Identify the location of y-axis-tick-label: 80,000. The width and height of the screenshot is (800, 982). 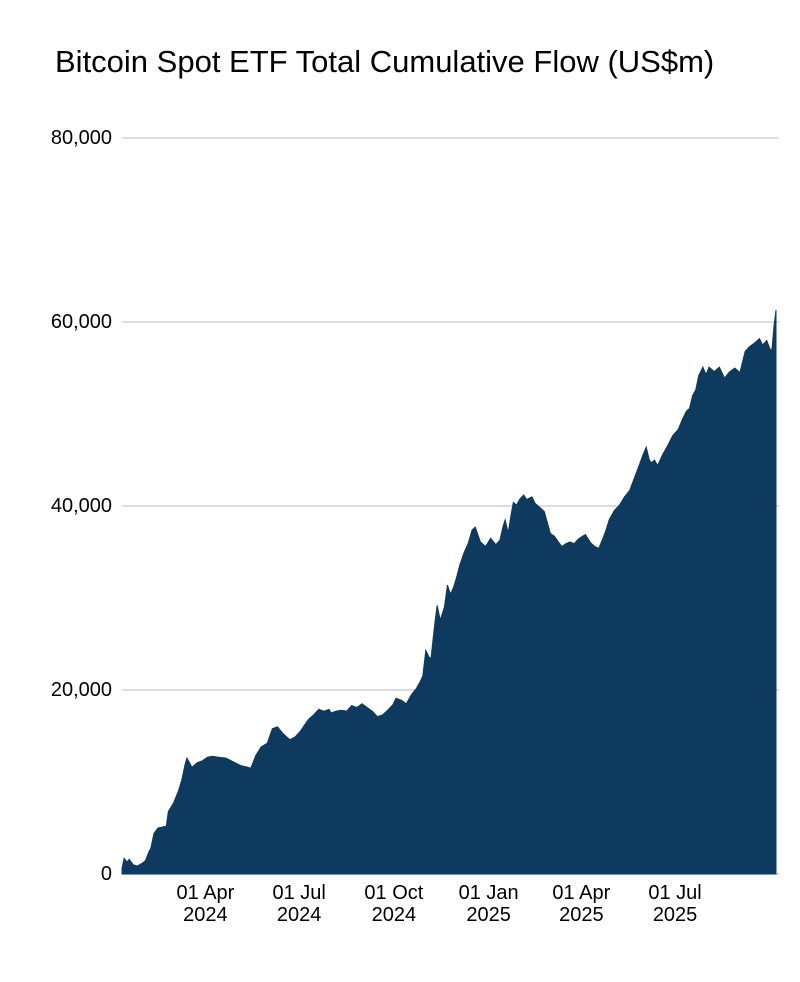
(81, 138).